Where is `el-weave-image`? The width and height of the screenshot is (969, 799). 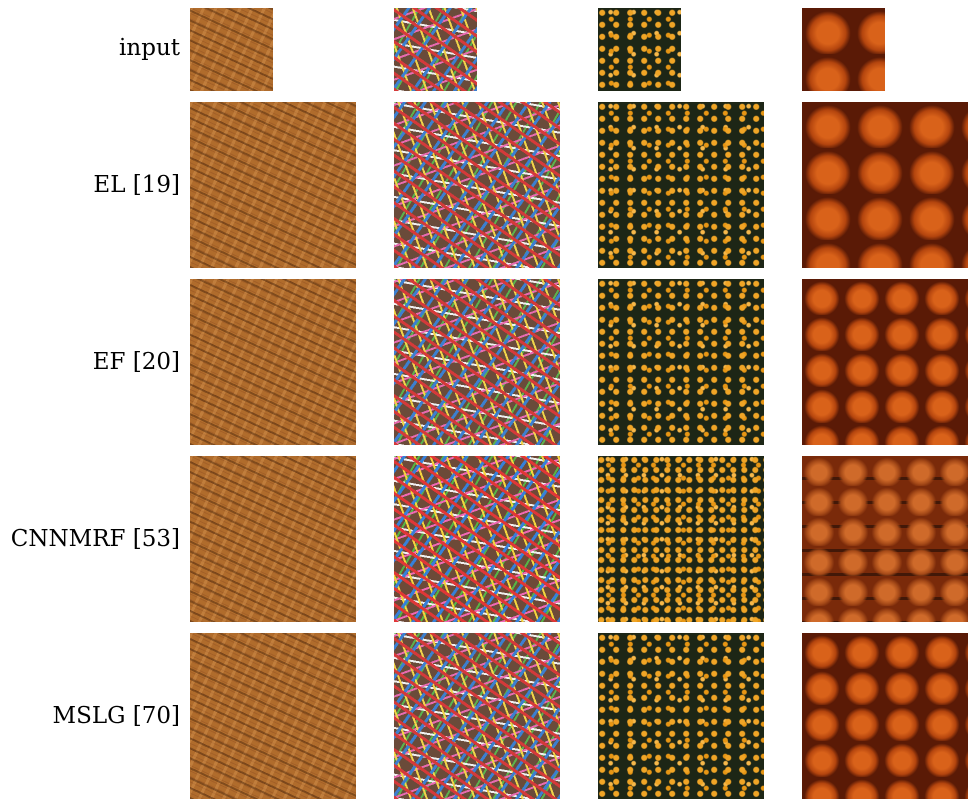 el-weave-image is located at coordinates (273, 185).